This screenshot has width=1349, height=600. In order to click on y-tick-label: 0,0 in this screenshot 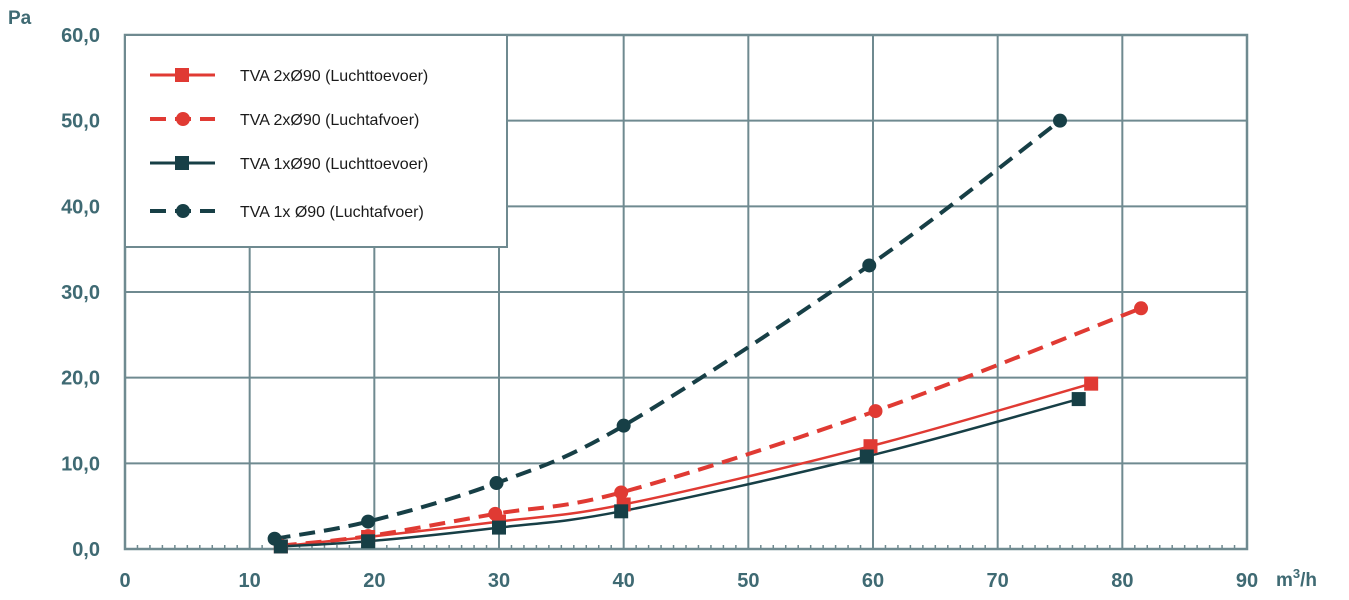, I will do `click(86, 550)`.